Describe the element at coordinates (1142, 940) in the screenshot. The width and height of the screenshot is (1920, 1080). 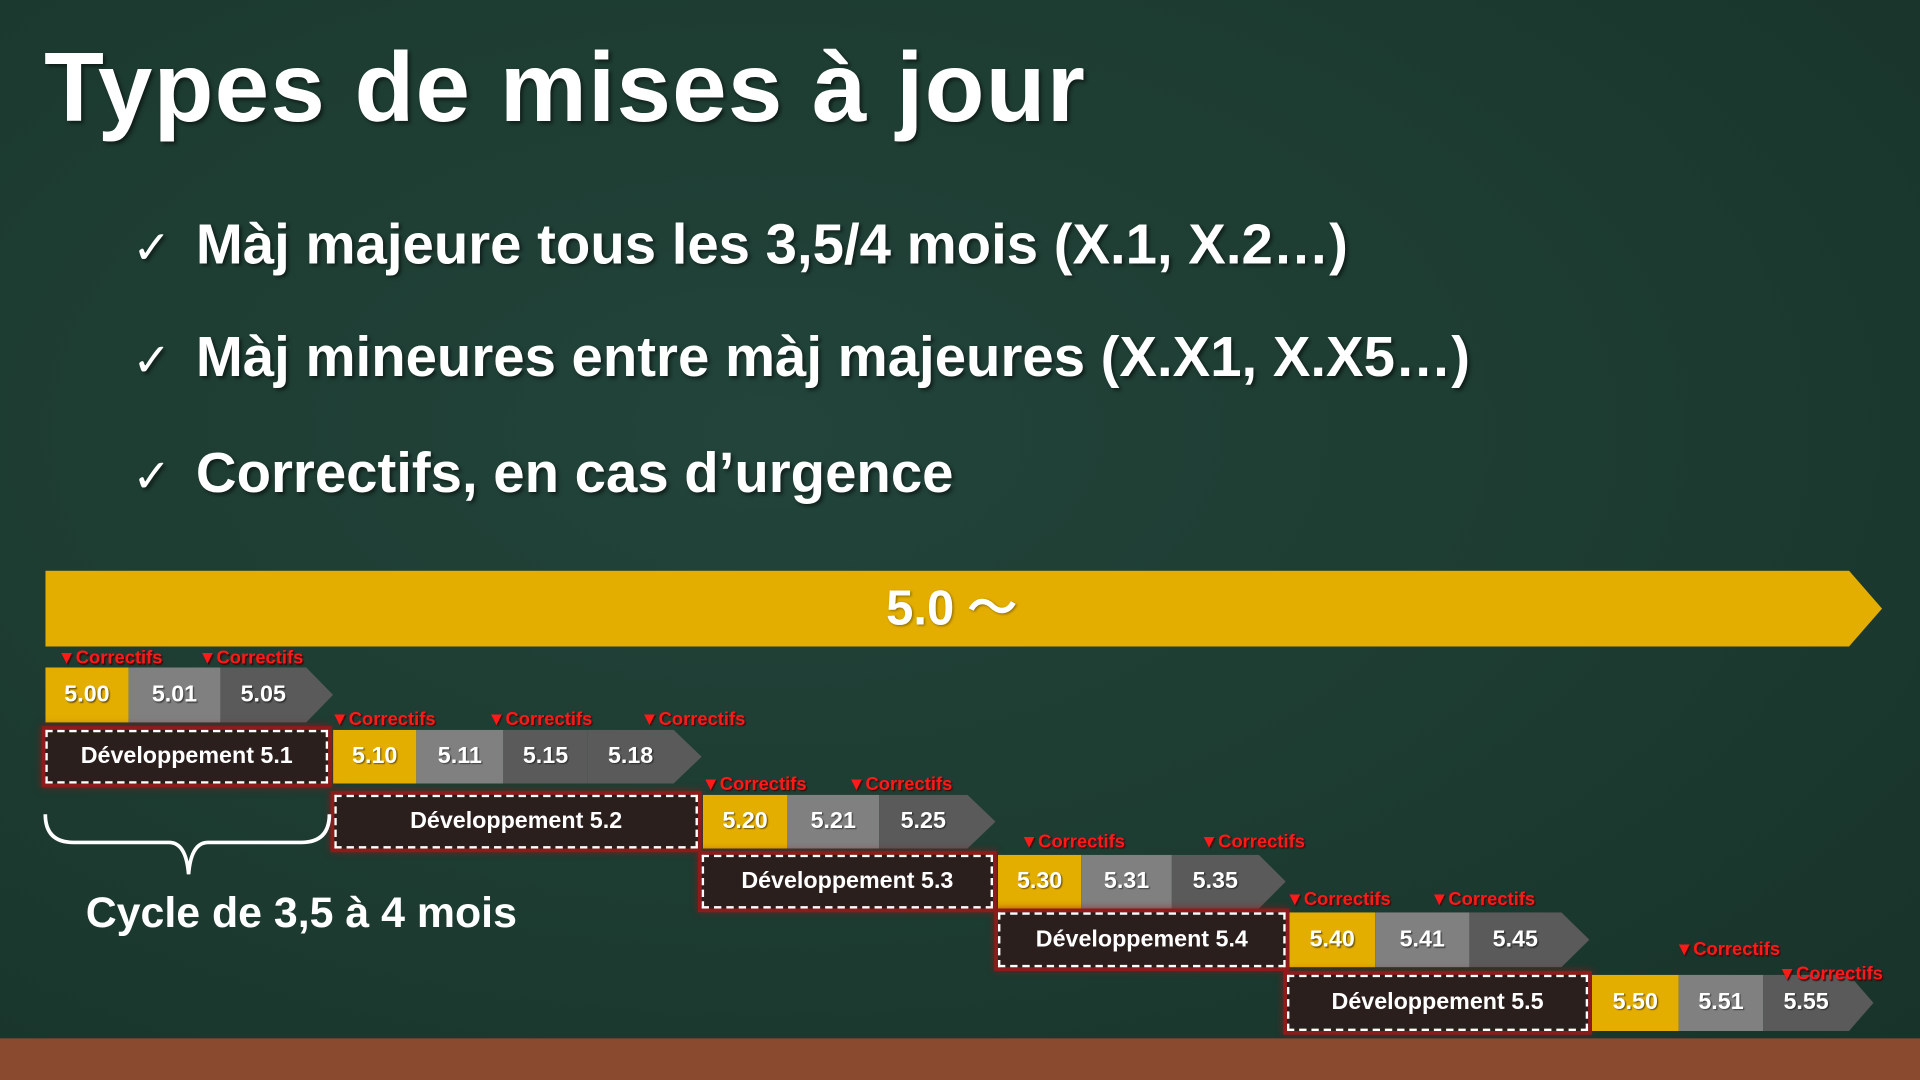
I see `development-box: Développement 5.4` at that location.